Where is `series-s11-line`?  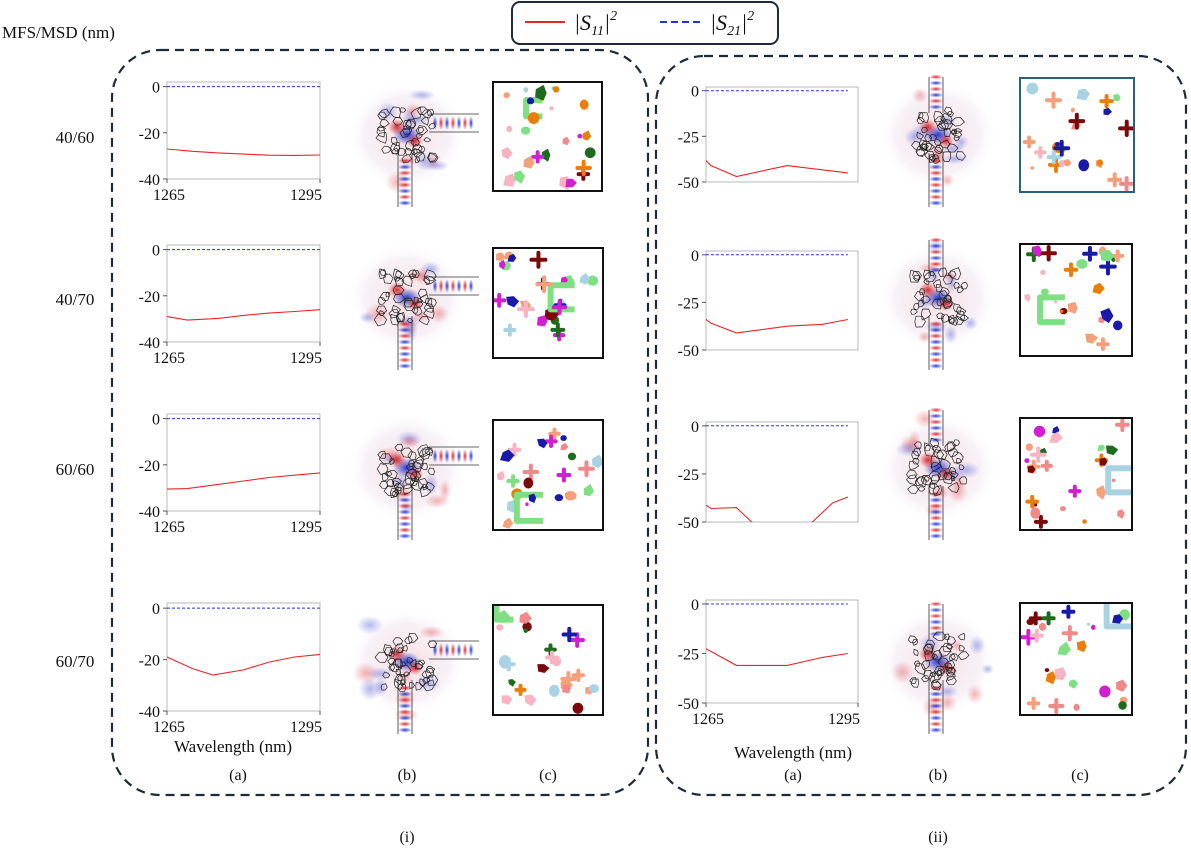 series-s11-line is located at coordinates (777, 326).